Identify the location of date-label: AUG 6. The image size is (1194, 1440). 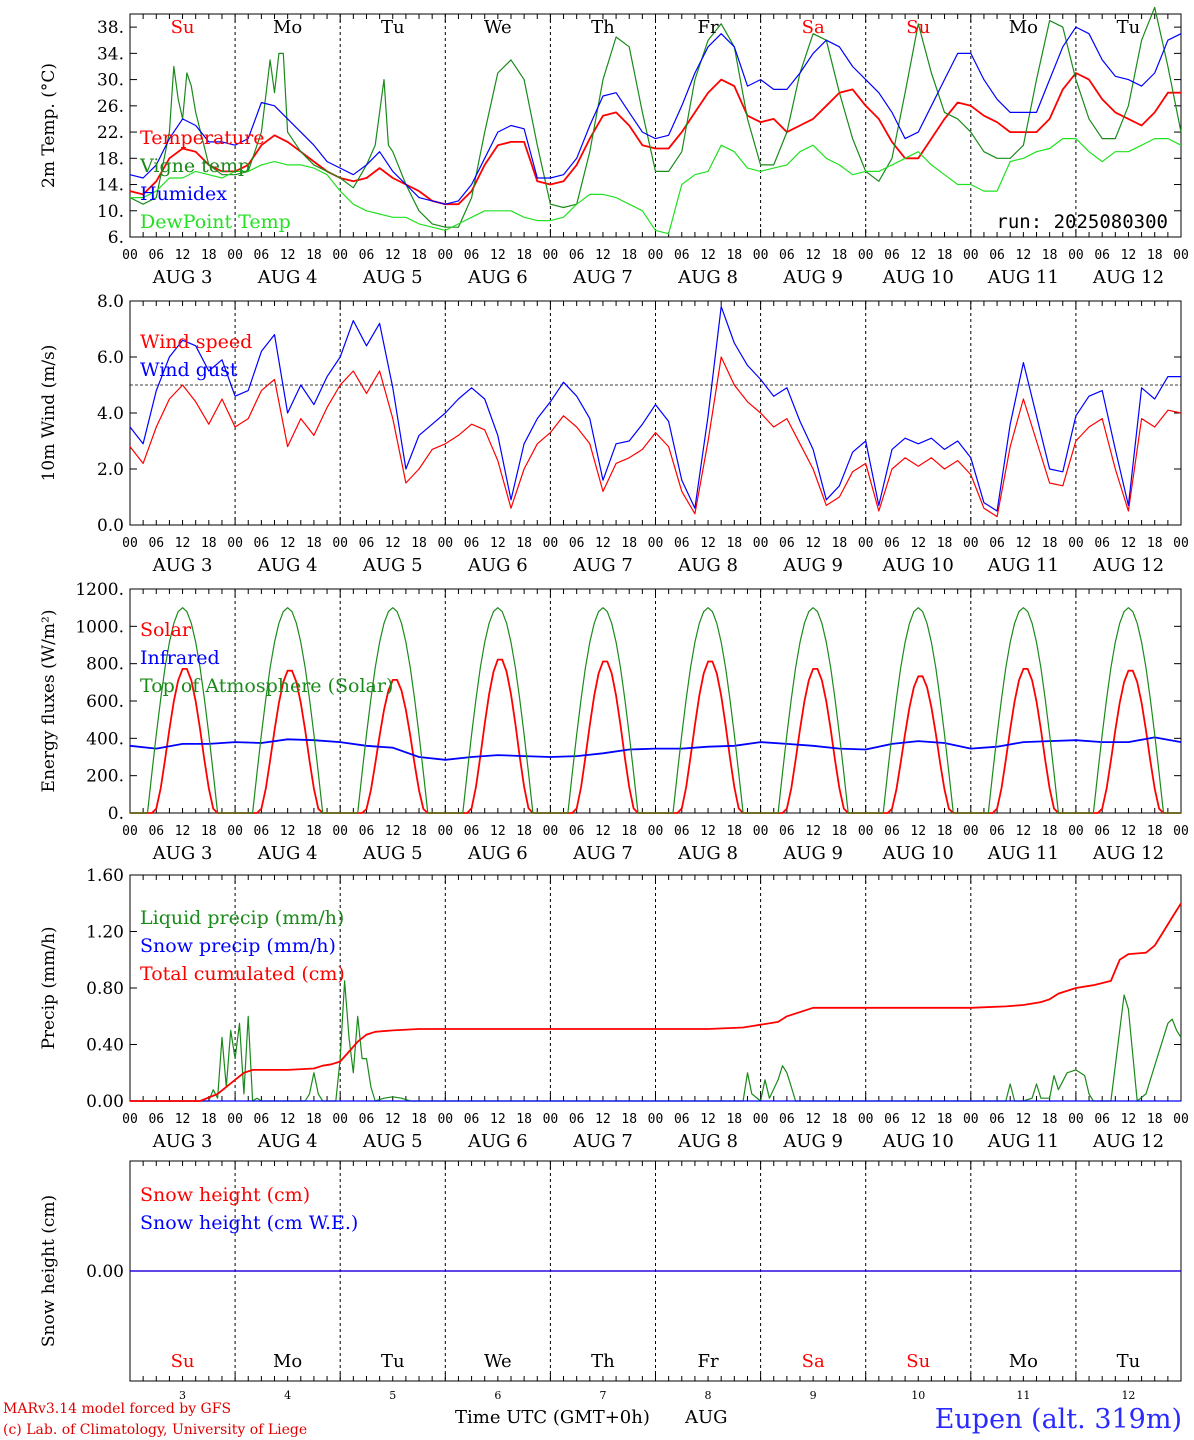
(497, 1141).